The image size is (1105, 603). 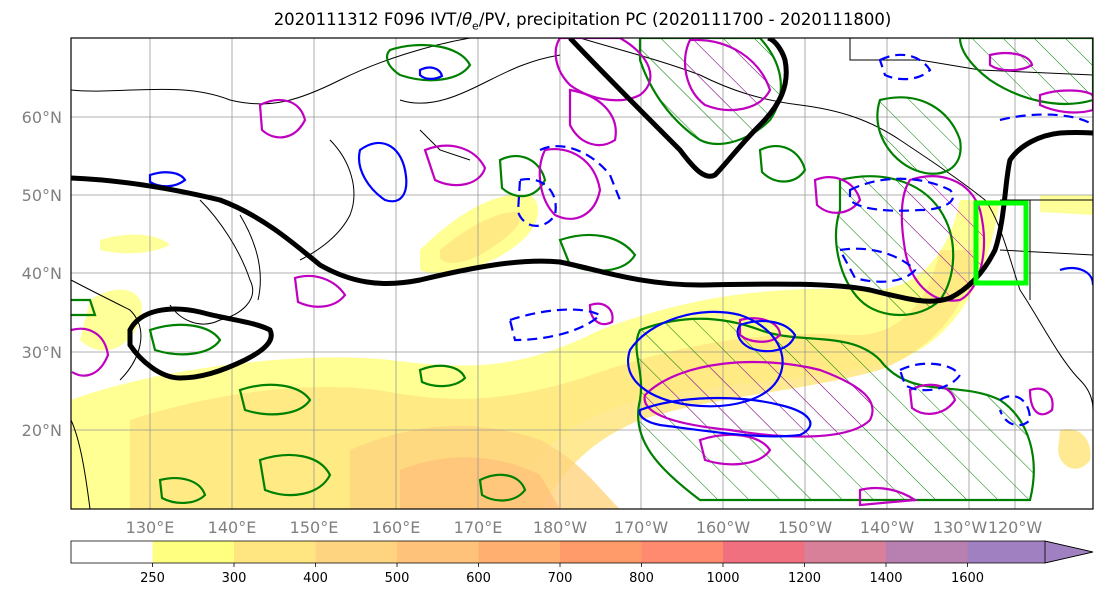 I want to click on colorbar-tick-label: 300, so click(x=234, y=578).